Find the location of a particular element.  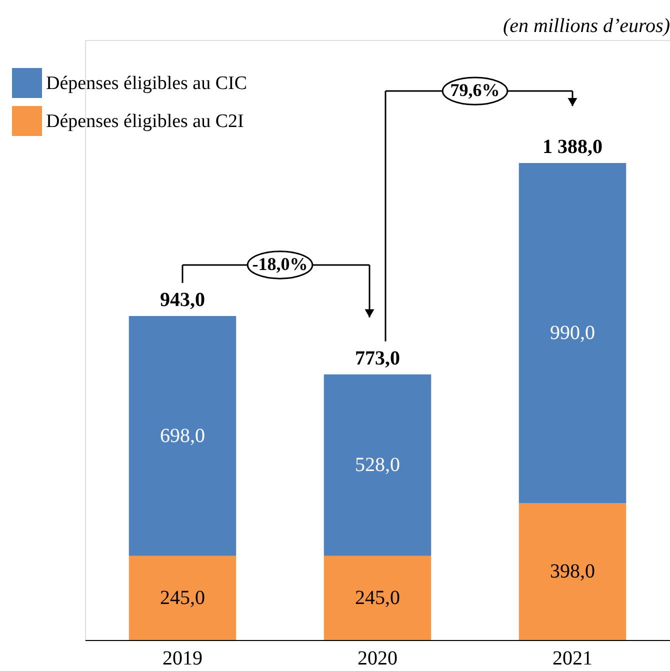

data-label: 698,0 is located at coordinates (182, 435).